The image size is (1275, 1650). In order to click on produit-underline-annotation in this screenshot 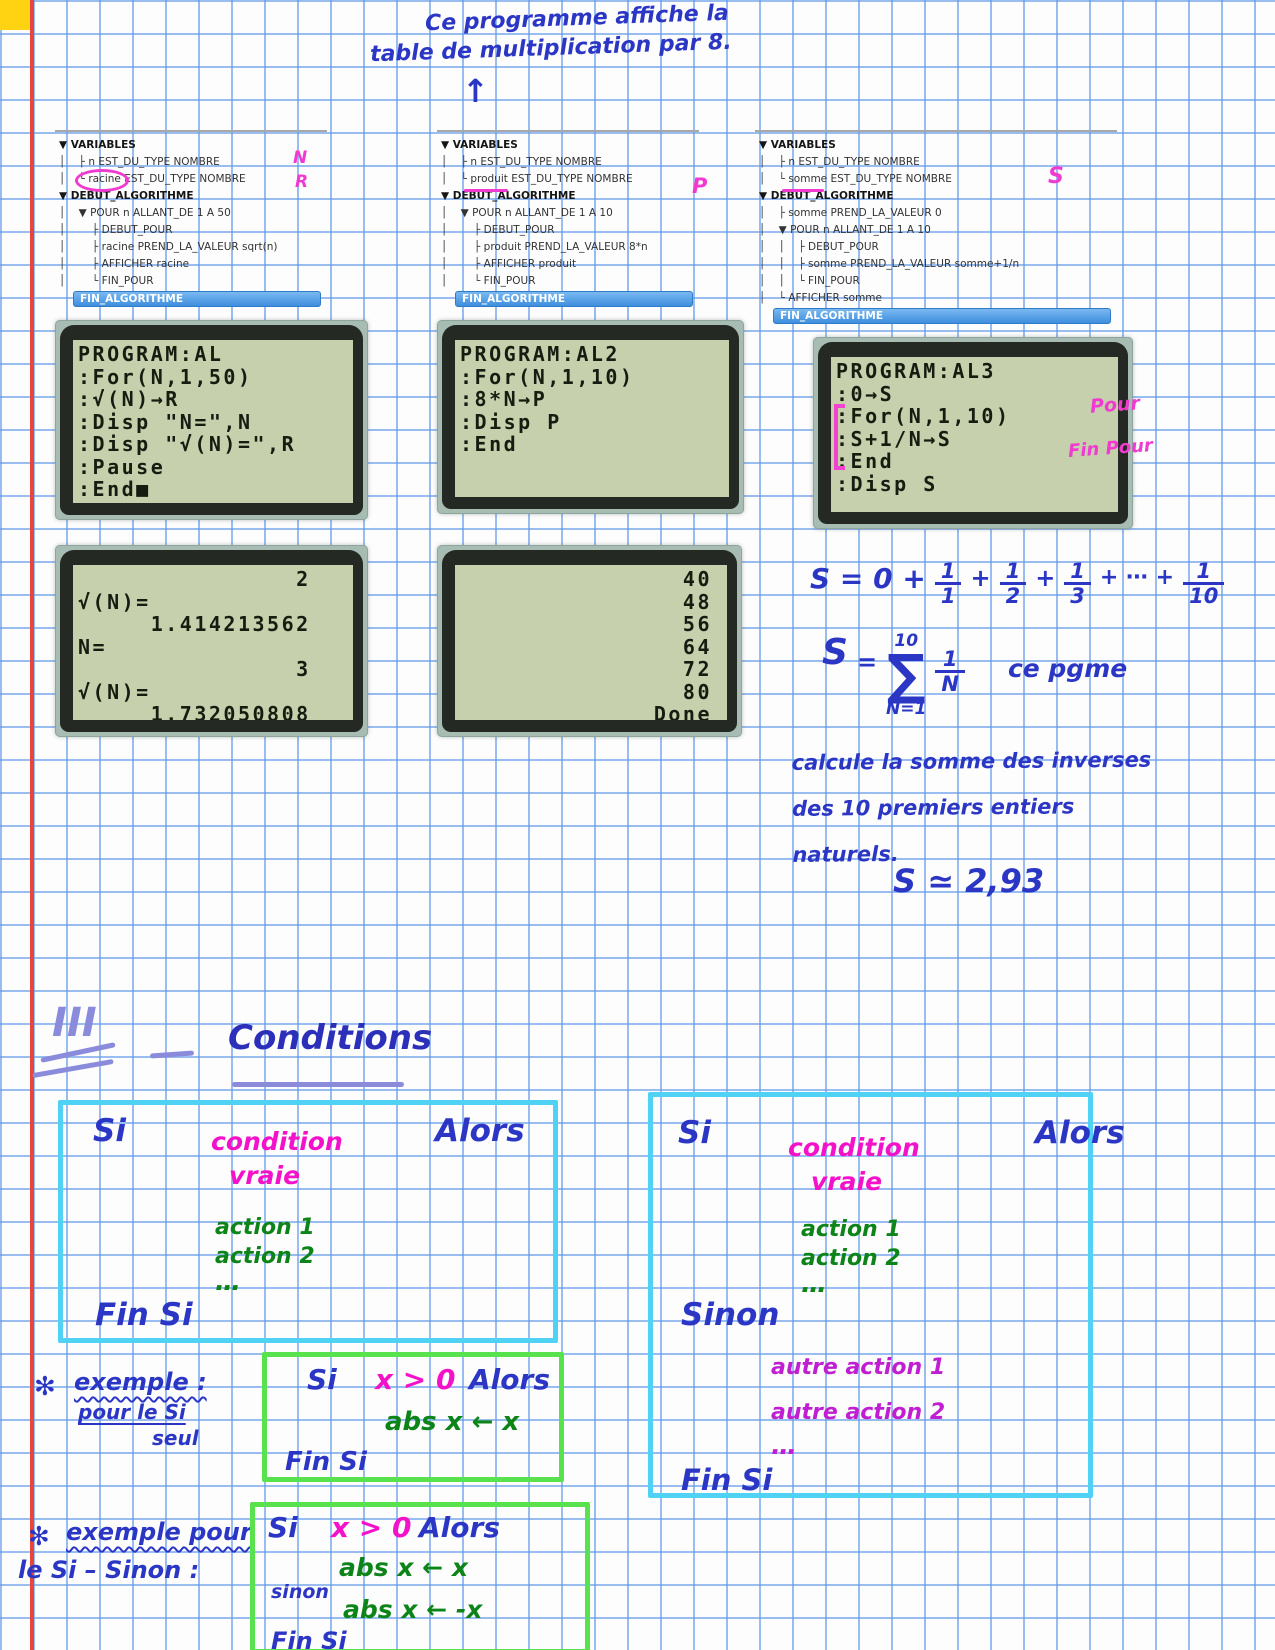, I will do `click(486, 190)`.